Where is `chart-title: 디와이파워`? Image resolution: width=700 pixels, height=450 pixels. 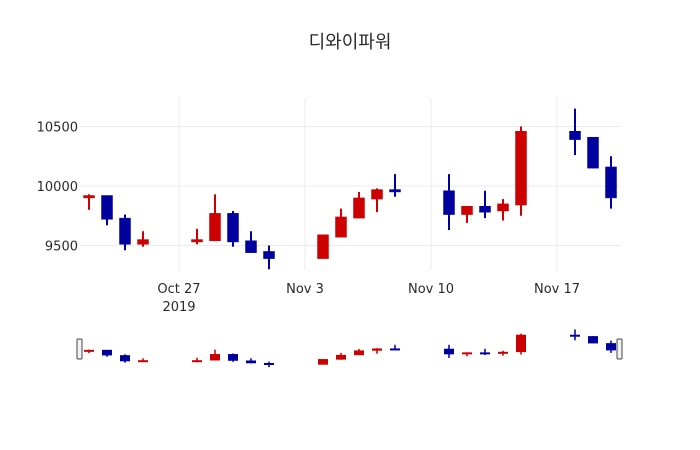
chart-title: 디와이파워 is located at coordinates (350, 42).